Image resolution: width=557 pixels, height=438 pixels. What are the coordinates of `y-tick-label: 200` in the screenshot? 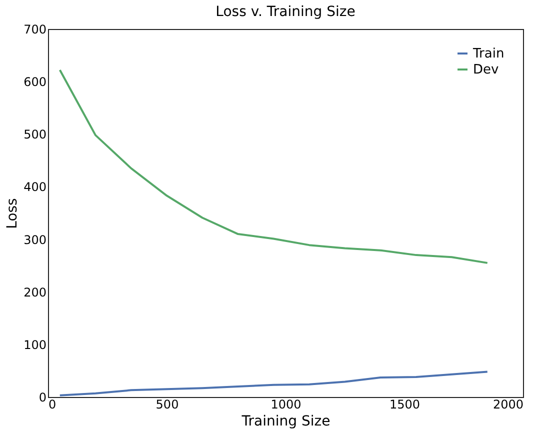 It's located at (35, 292).